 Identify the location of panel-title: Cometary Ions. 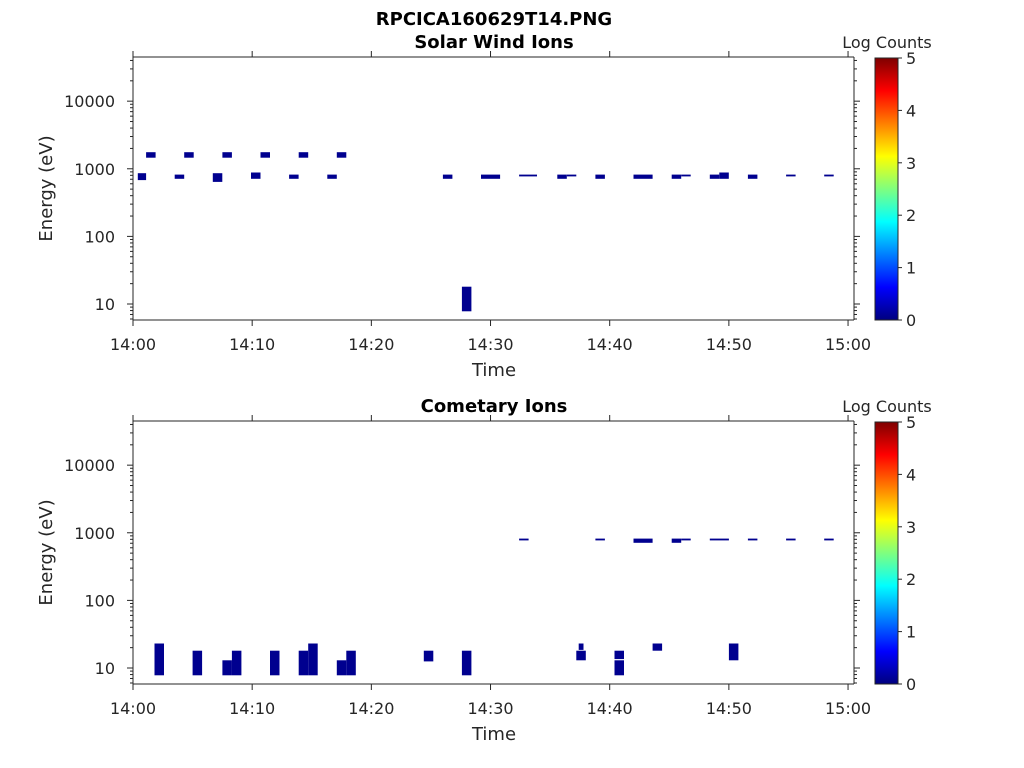
(494, 406).